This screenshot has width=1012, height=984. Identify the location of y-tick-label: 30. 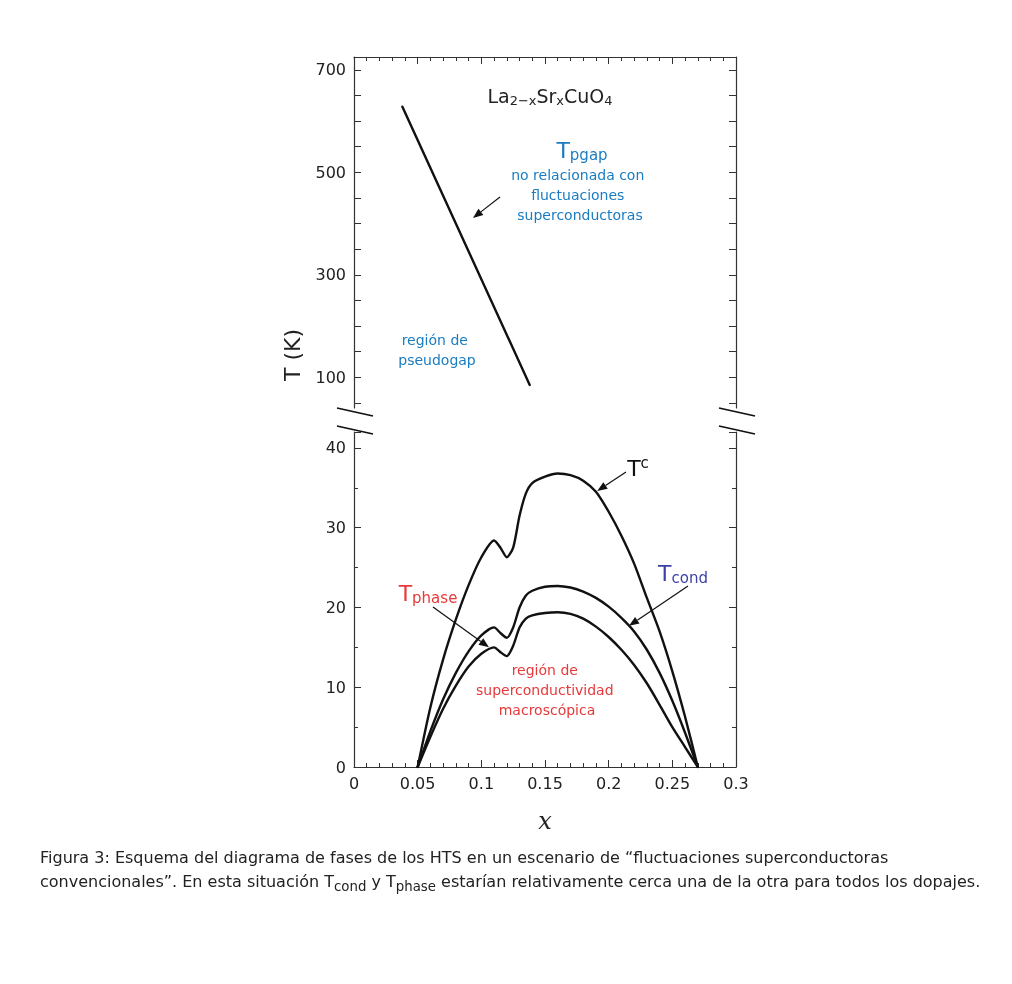
(335, 528).